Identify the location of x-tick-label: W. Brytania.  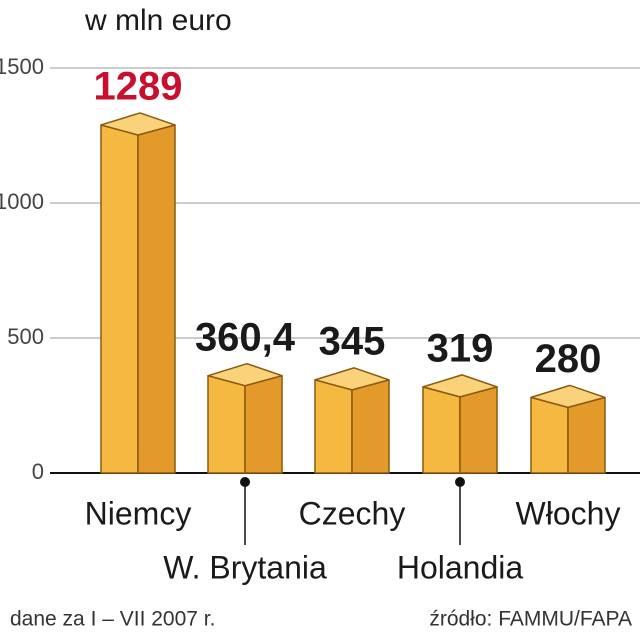
(245, 567).